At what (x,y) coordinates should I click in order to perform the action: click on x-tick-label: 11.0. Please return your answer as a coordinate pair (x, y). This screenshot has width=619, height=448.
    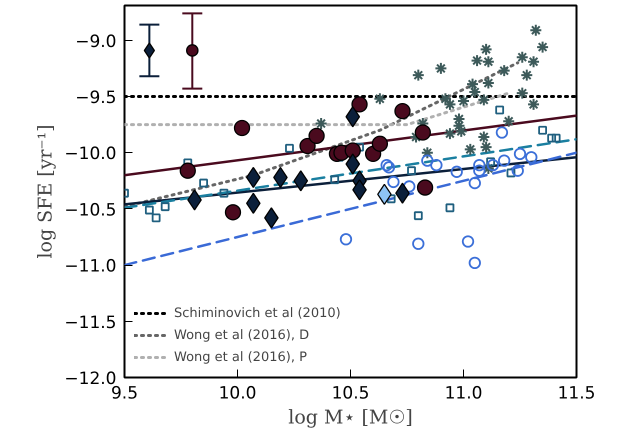
    Looking at the image, I should click on (463, 394).